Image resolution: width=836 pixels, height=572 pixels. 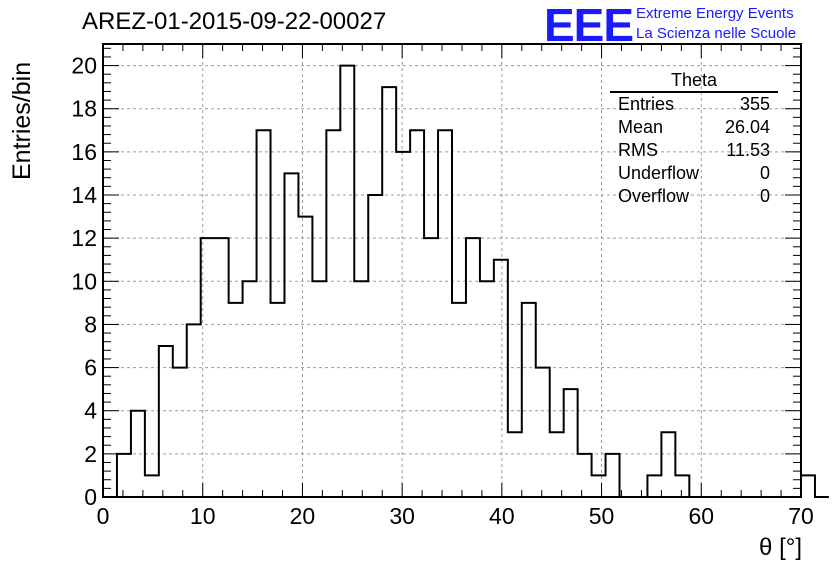 What do you see at coordinates (694, 127) in the screenshot?
I see `stats-row: Mean 26.04` at bounding box center [694, 127].